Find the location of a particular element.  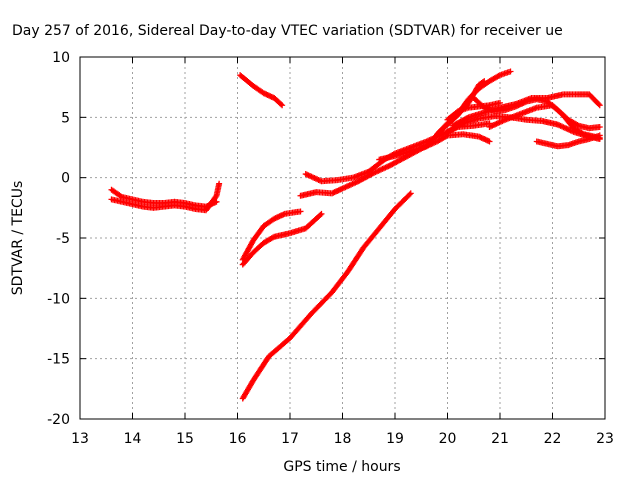

x-tick-label: 14 is located at coordinates (133, 439).